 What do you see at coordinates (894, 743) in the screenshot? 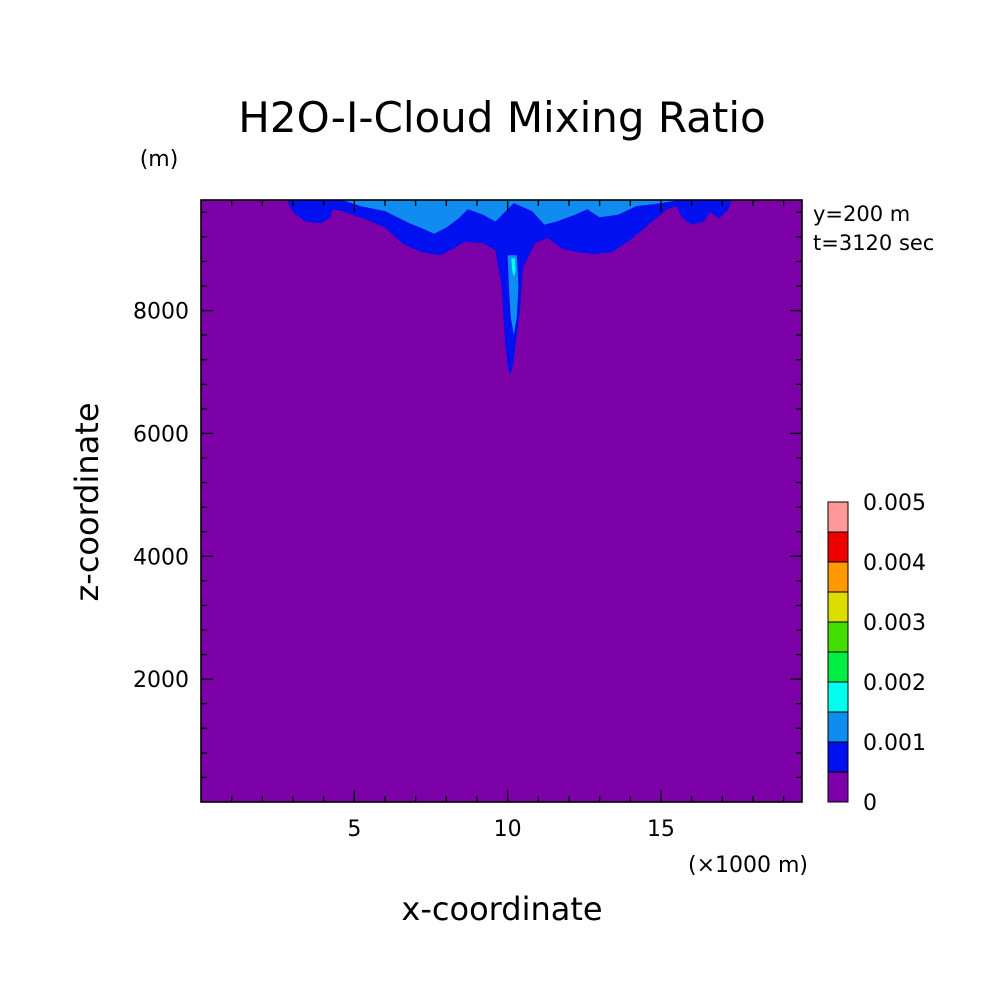
I see `colorbar-tick-label: 0.001` at bounding box center [894, 743].